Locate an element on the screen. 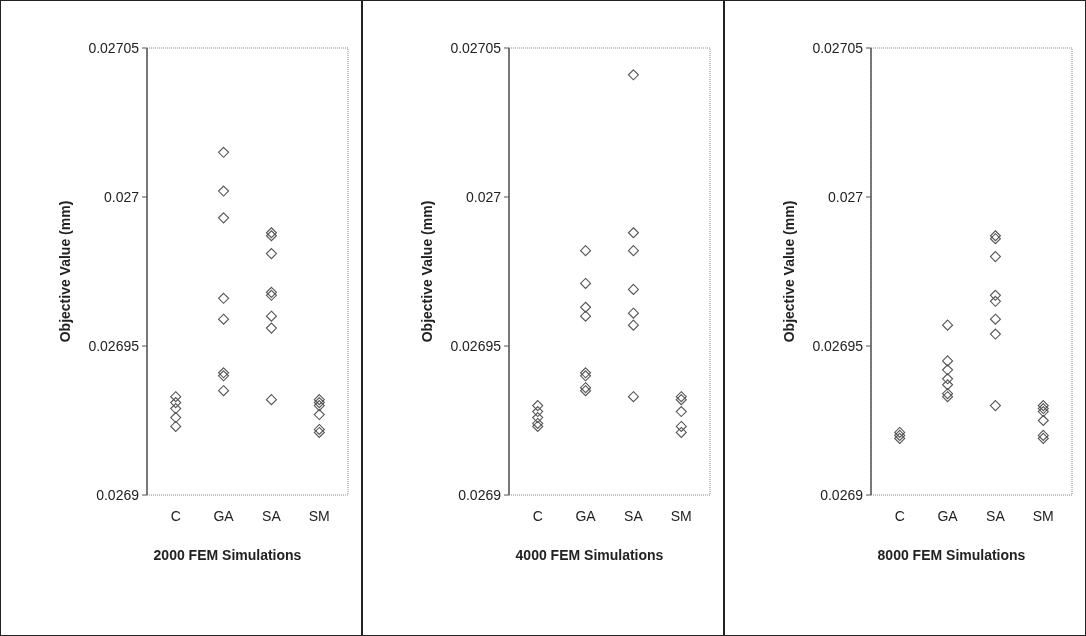 This screenshot has height=636, width=1086. x-axis-title: 8000 FEM Simulations is located at coordinates (951, 555).